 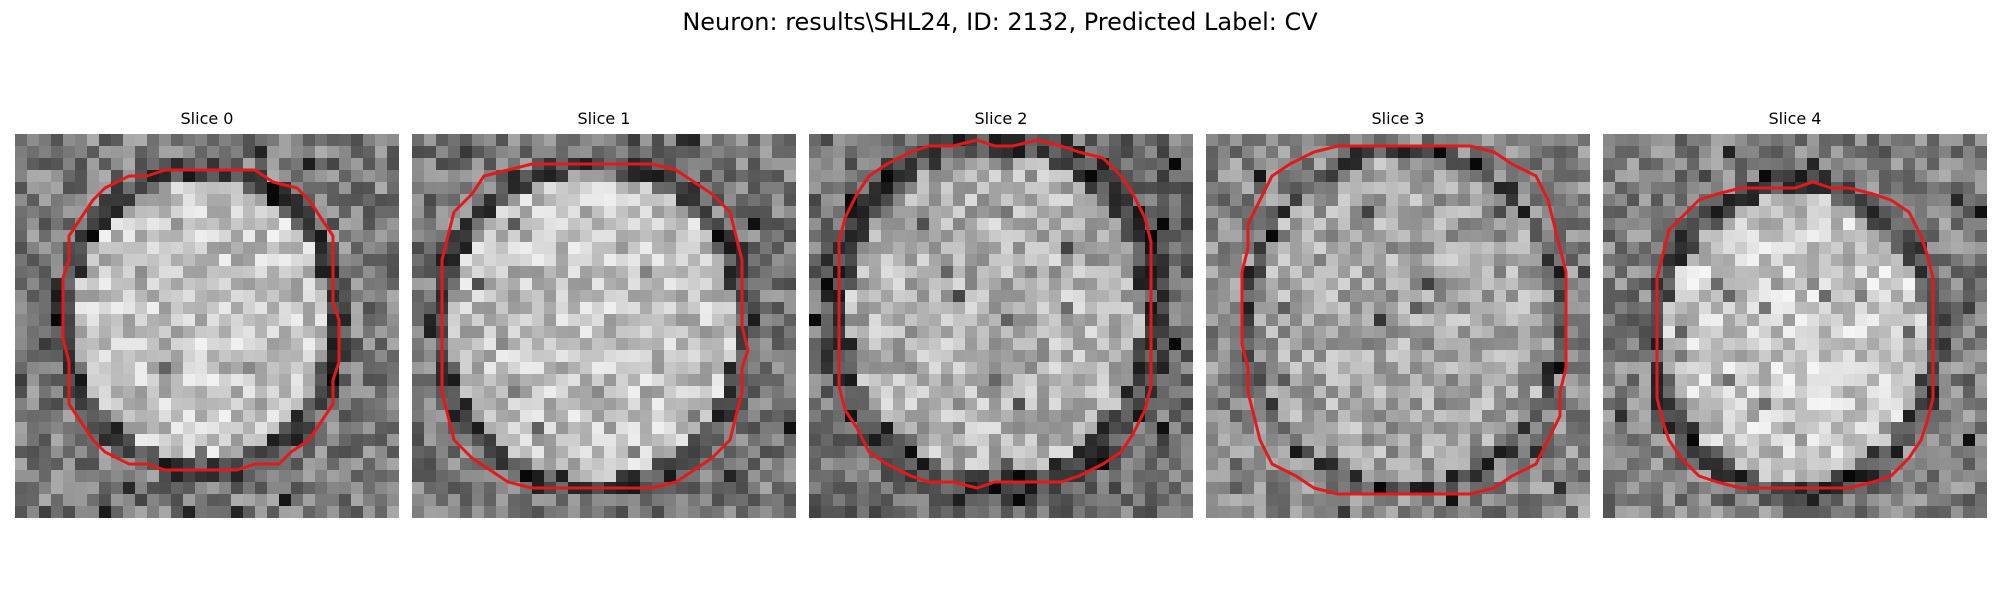 I want to click on slice-title-3: Slice 3, so click(x=1398, y=118).